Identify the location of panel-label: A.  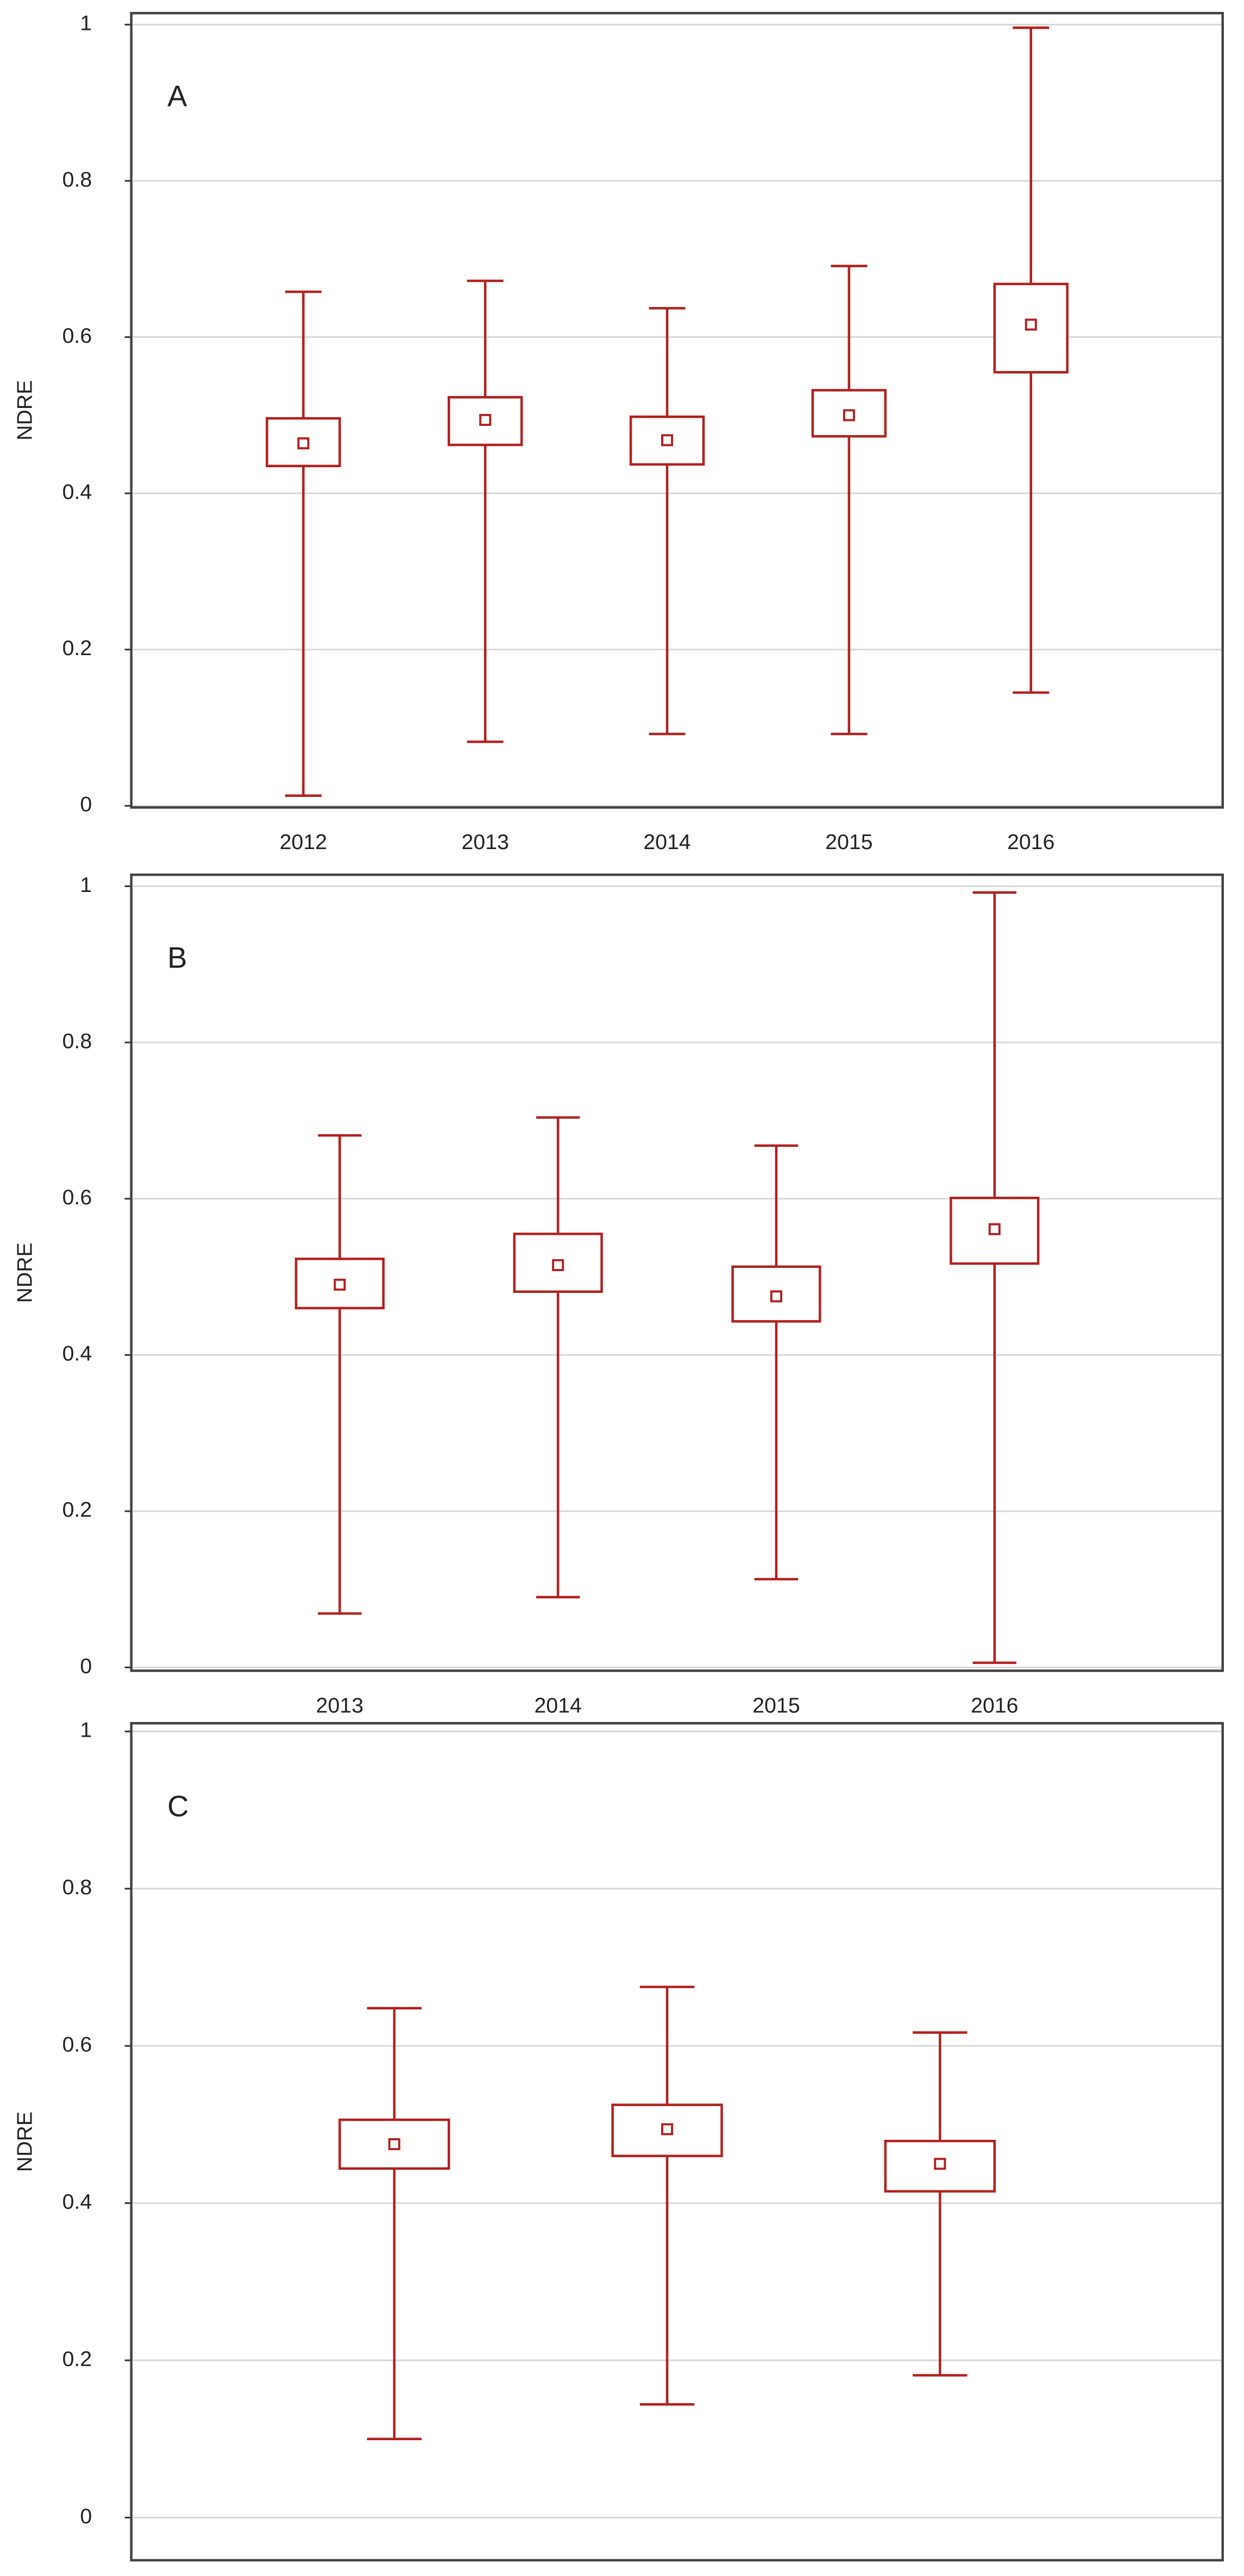
(177, 96).